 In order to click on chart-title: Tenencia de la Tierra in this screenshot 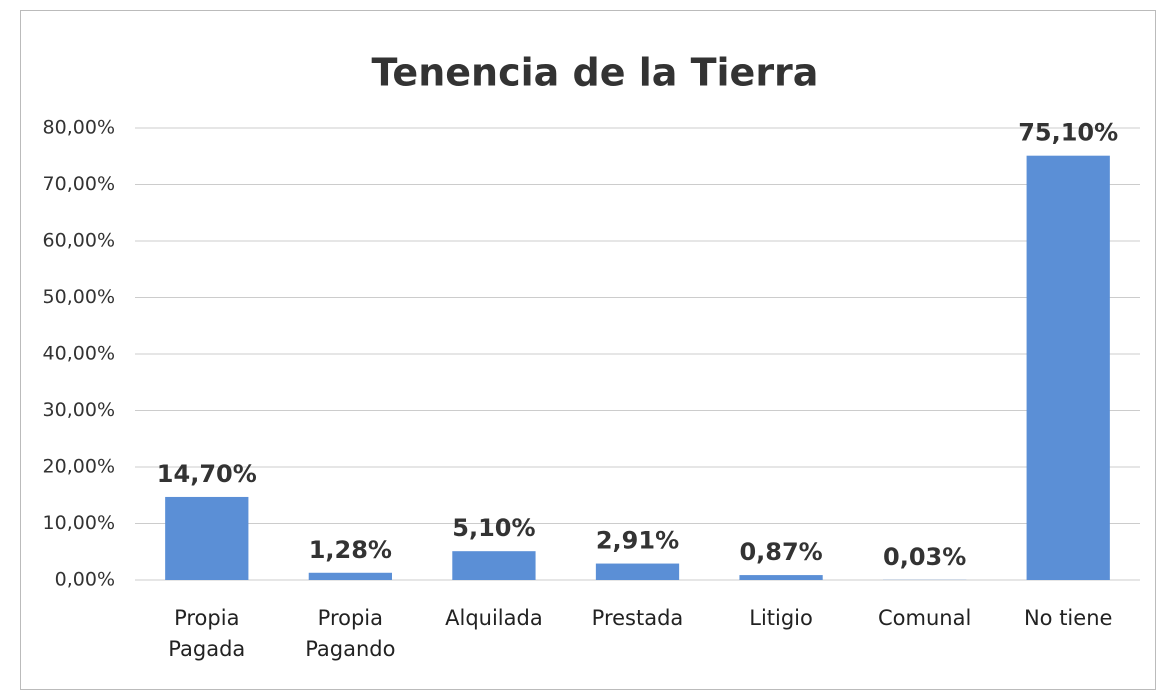, I will do `click(595, 73)`.